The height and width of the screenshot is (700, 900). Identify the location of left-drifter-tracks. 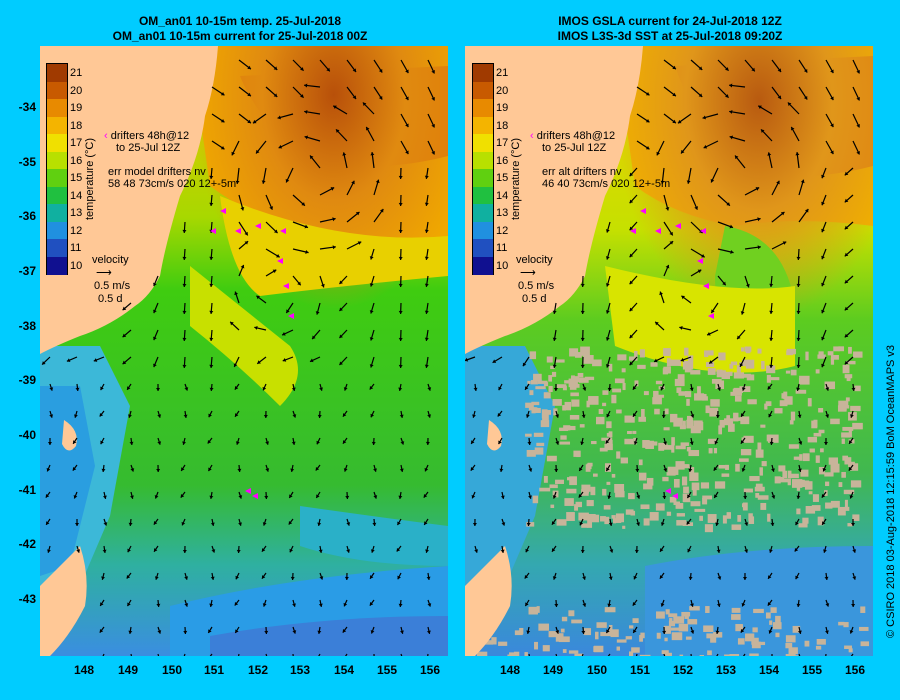
(252, 353).